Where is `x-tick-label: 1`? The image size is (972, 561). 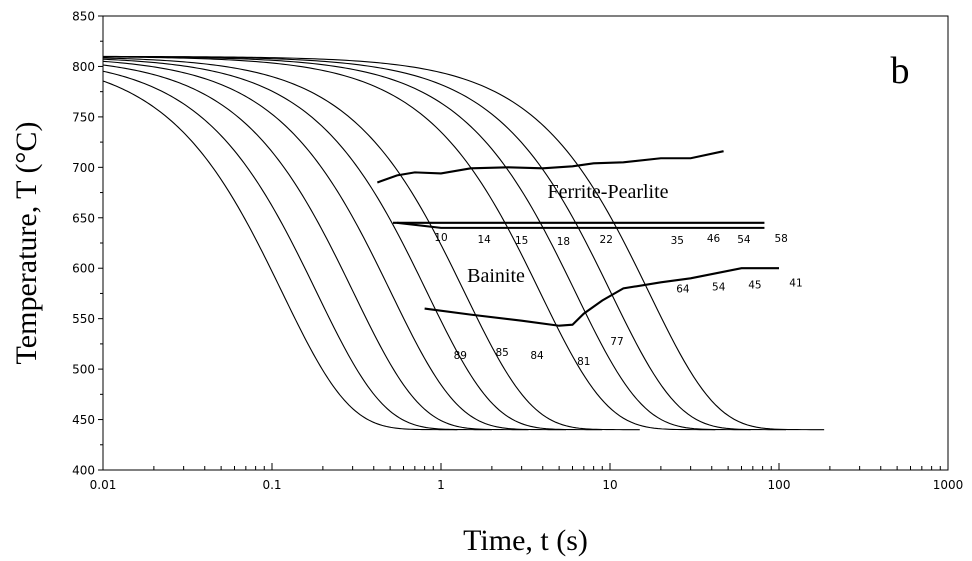 x-tick-label: 1 is located at coordinates (441, 485).